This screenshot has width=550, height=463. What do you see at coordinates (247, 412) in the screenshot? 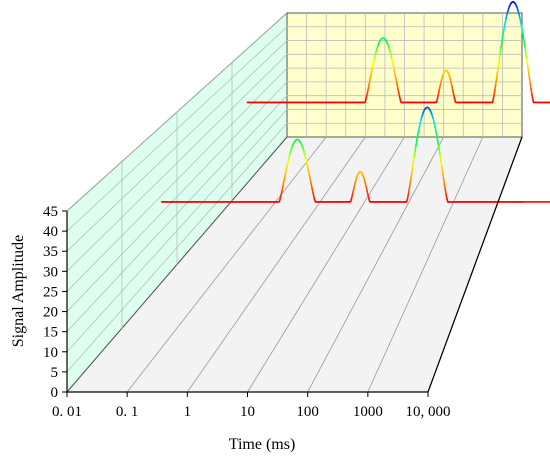
I see `x-tick-label: 10` at bounding box center [247, 412].